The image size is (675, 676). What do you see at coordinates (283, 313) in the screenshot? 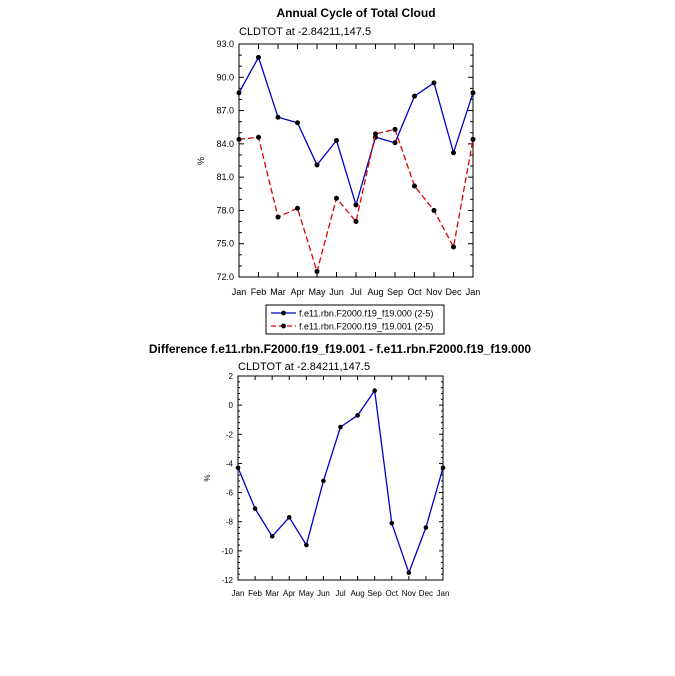
I see `legend1-marker` at bounding box center [283, 313].